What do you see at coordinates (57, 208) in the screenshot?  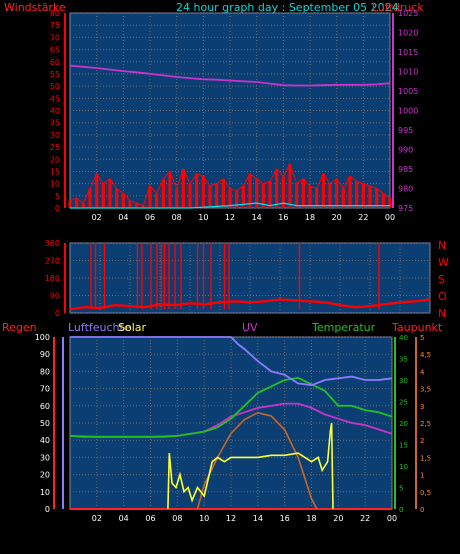 I see `y-tick-label-wind: 0` at bounding box center [57, 208].